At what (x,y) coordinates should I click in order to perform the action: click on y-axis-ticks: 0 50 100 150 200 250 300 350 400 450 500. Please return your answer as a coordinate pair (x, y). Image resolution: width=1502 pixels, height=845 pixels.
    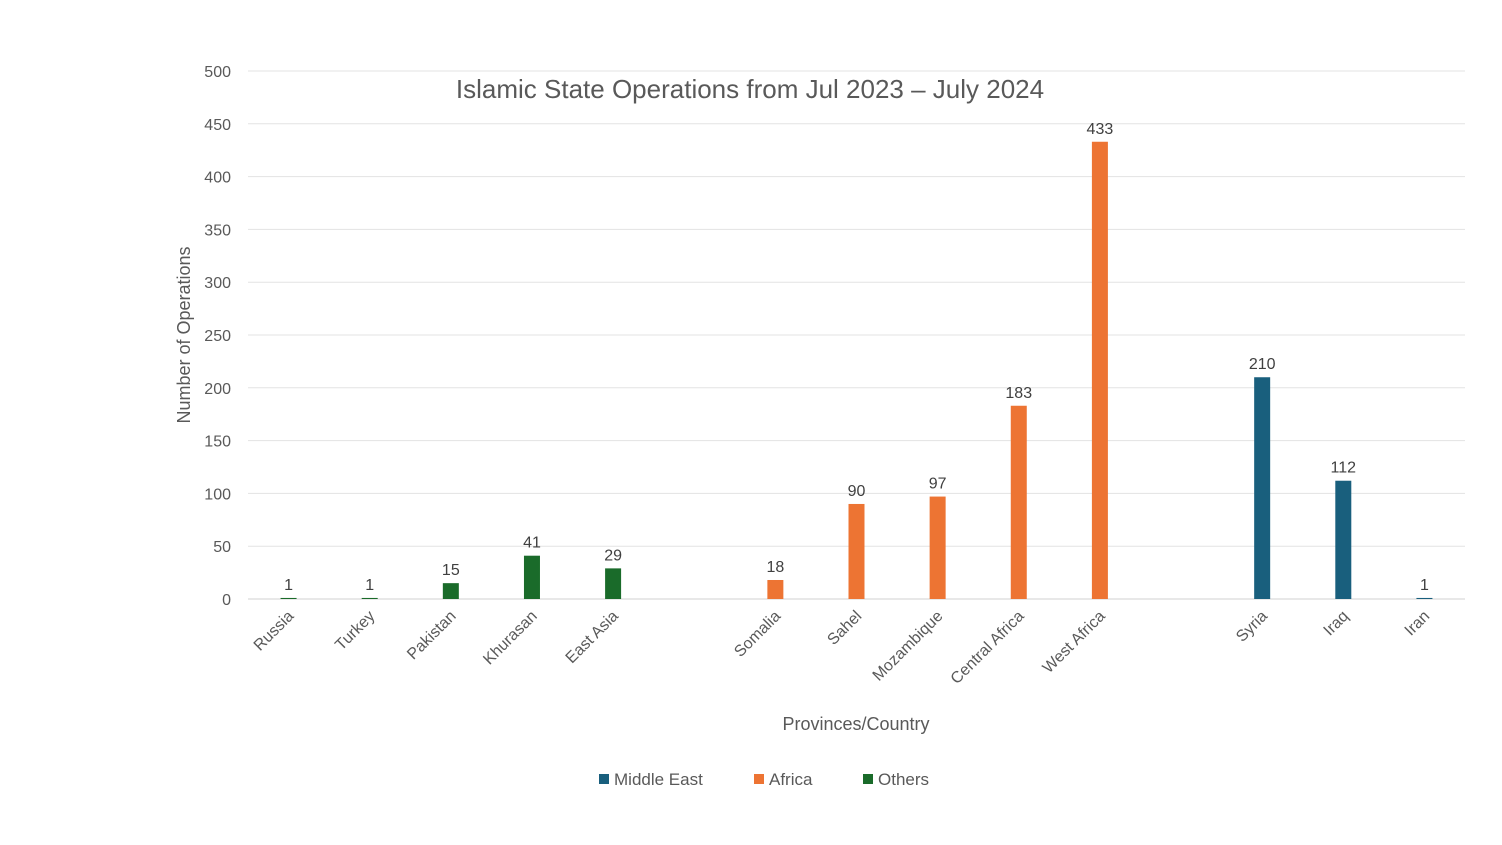
    Looking at the image, I should click on (217, 336).